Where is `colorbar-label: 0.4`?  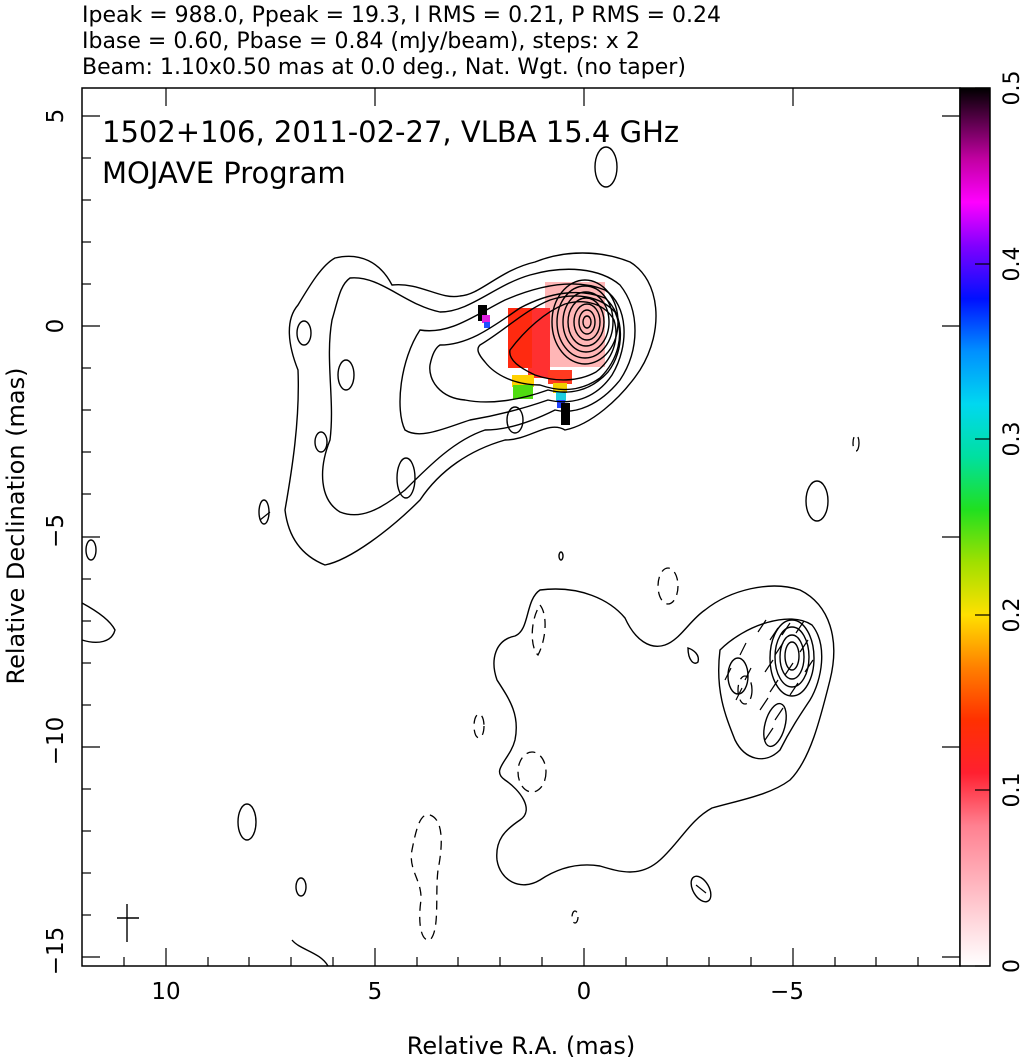 colorbar-label: 0.4 is located at coordinates (1011, 264).